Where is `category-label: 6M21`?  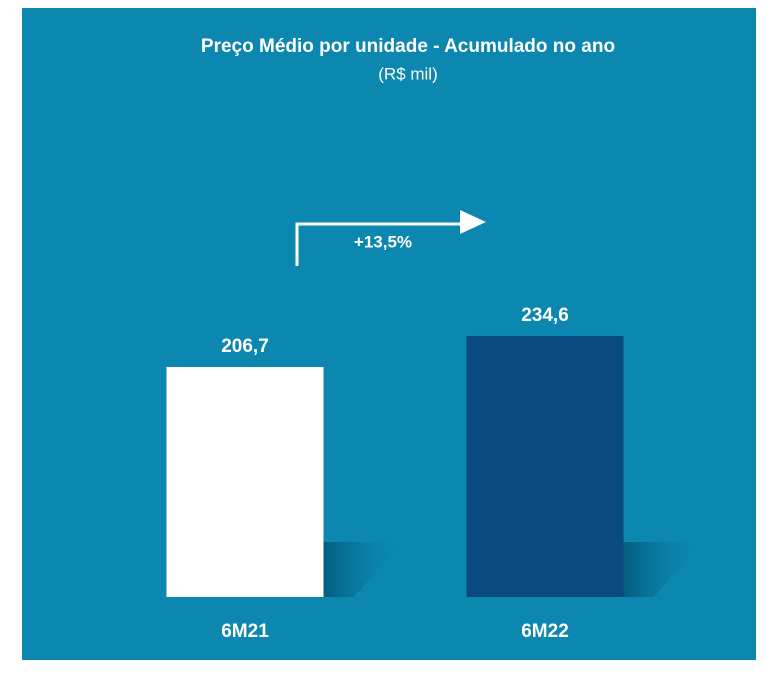
category-label: 6M21 is located at coordinates (245, 631).